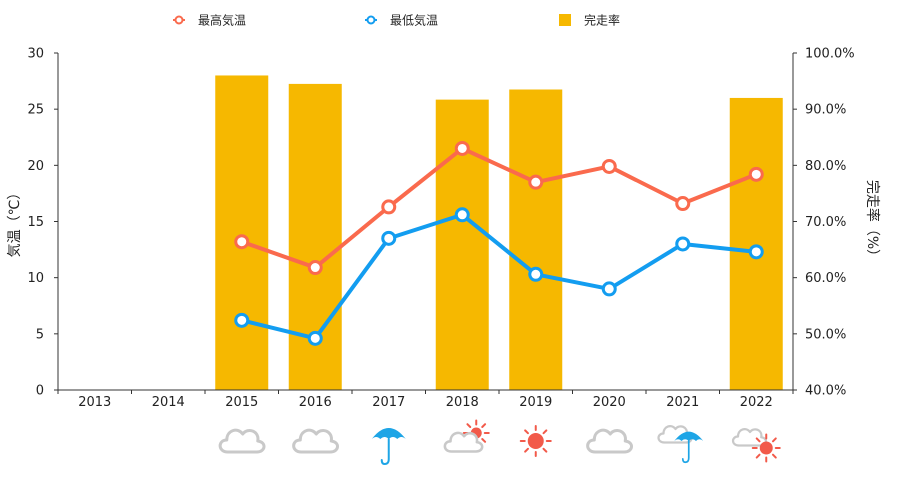  I want to click on legend-label: 完走率, so click(602, 20).